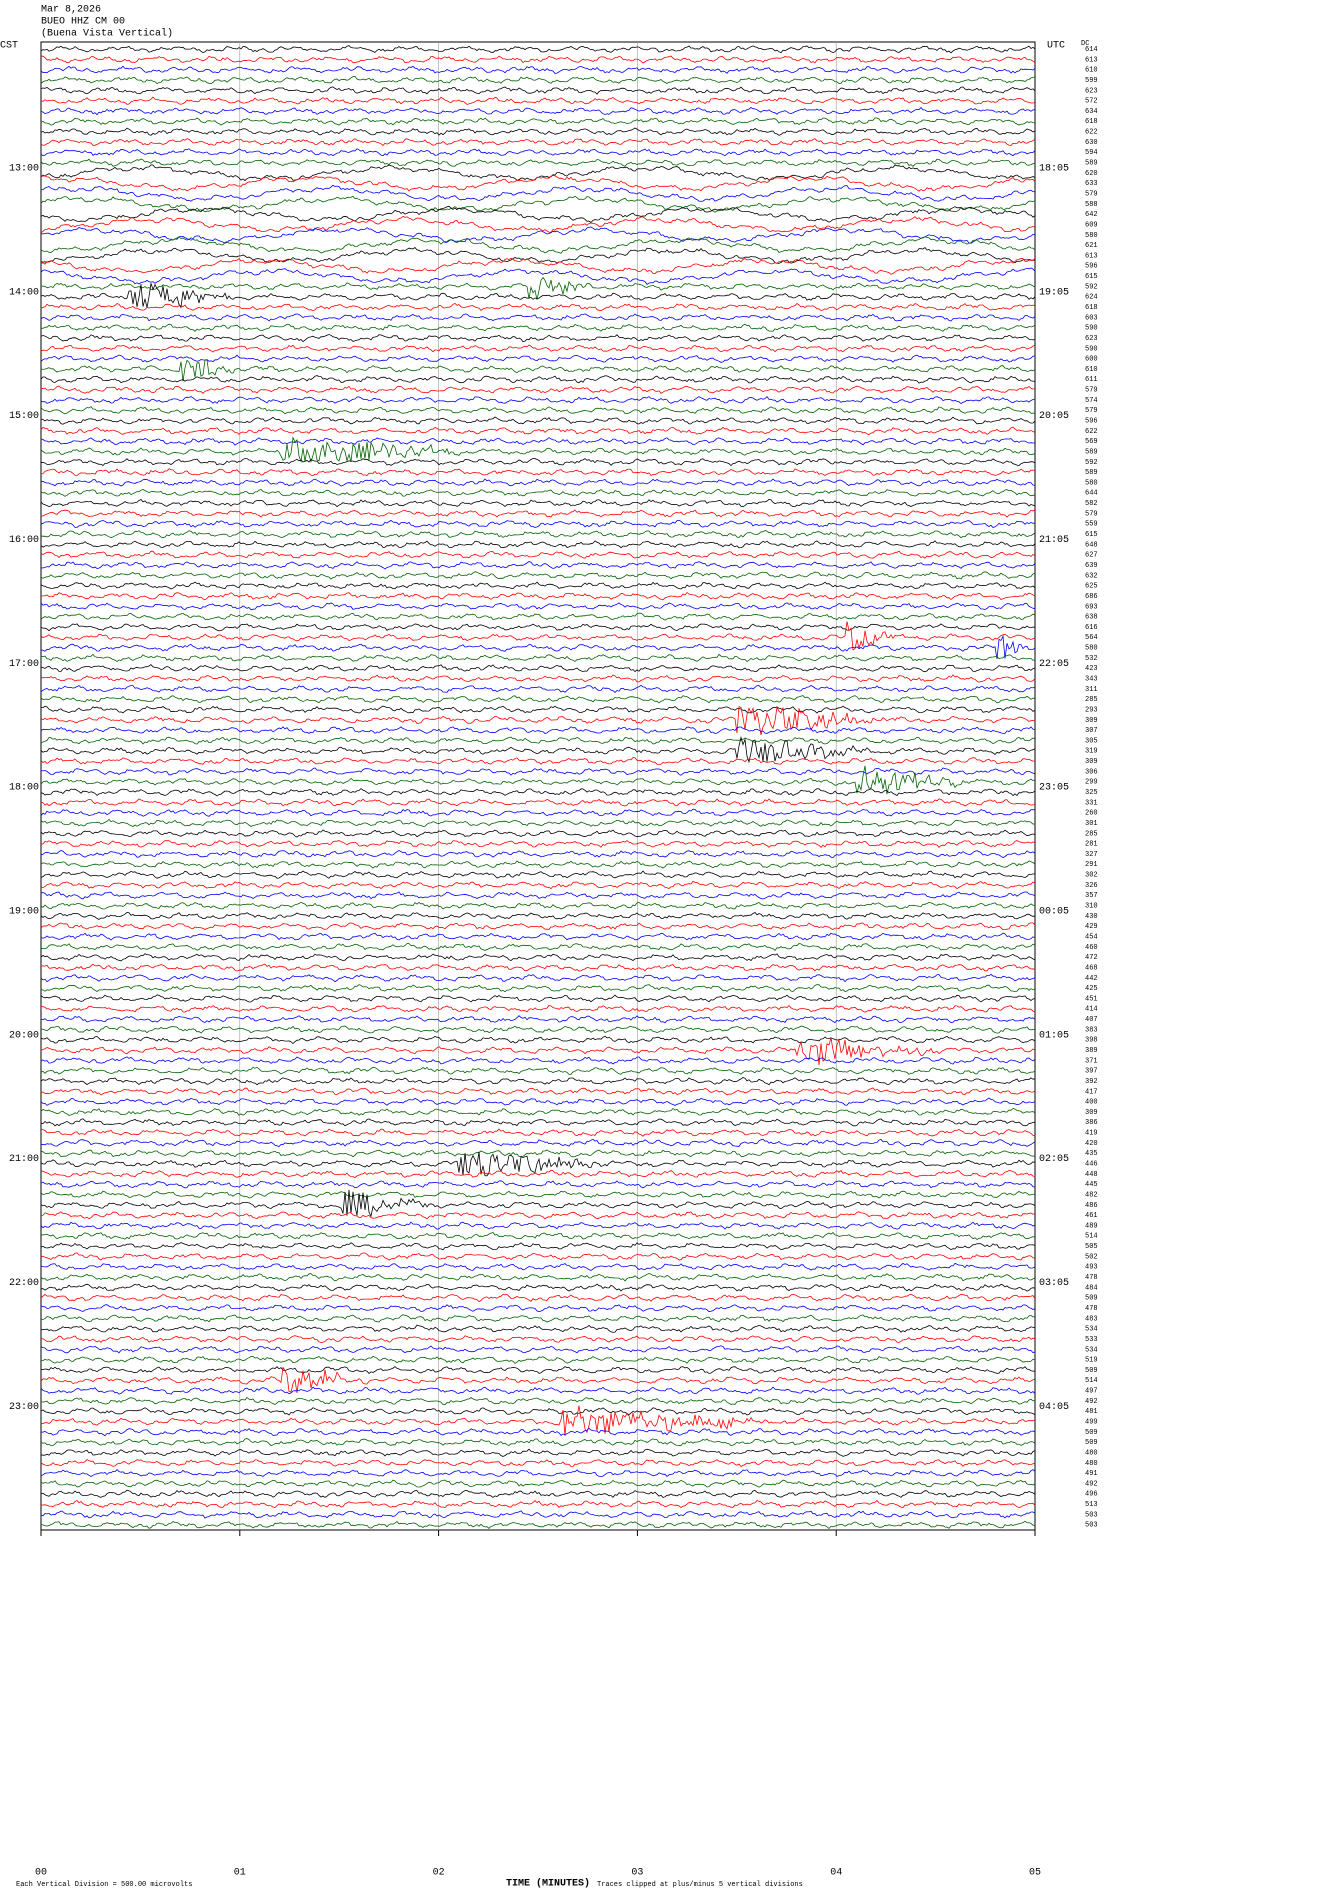 The height and width of the screenshot is (1894, 1330). I want to click on dc-value: 624, so click(1091, 298).